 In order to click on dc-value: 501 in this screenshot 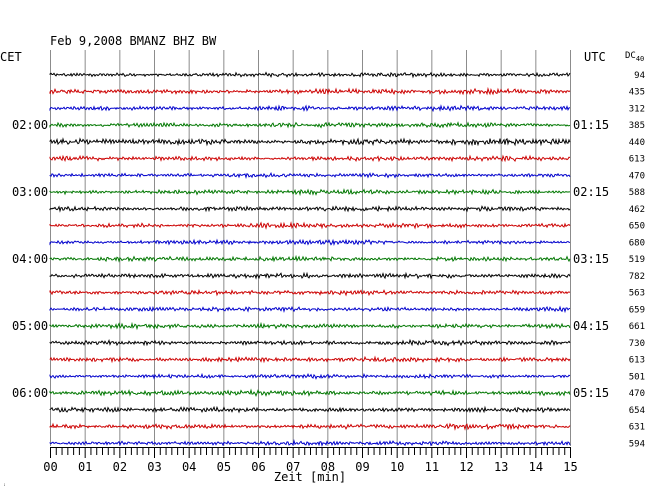, I will do `click(637, 377)`.